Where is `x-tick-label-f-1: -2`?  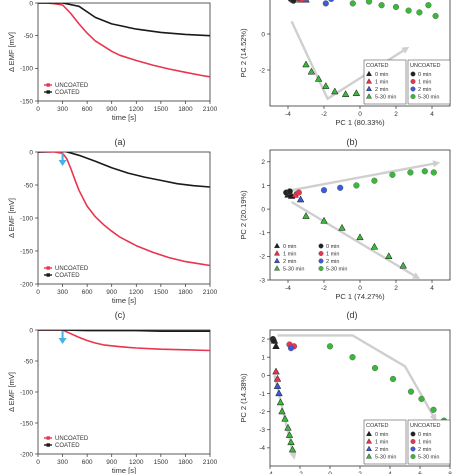 x-tick-label-f-1: -2 is located at coordinates (300, 472).